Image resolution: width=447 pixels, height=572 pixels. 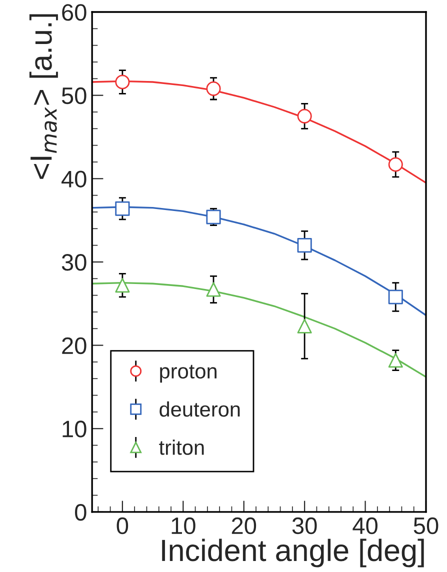 What do you see at coordinates (244, 525) in the screenshot?
I see `x-tick-label: 20` at bounding box center [244, 525].